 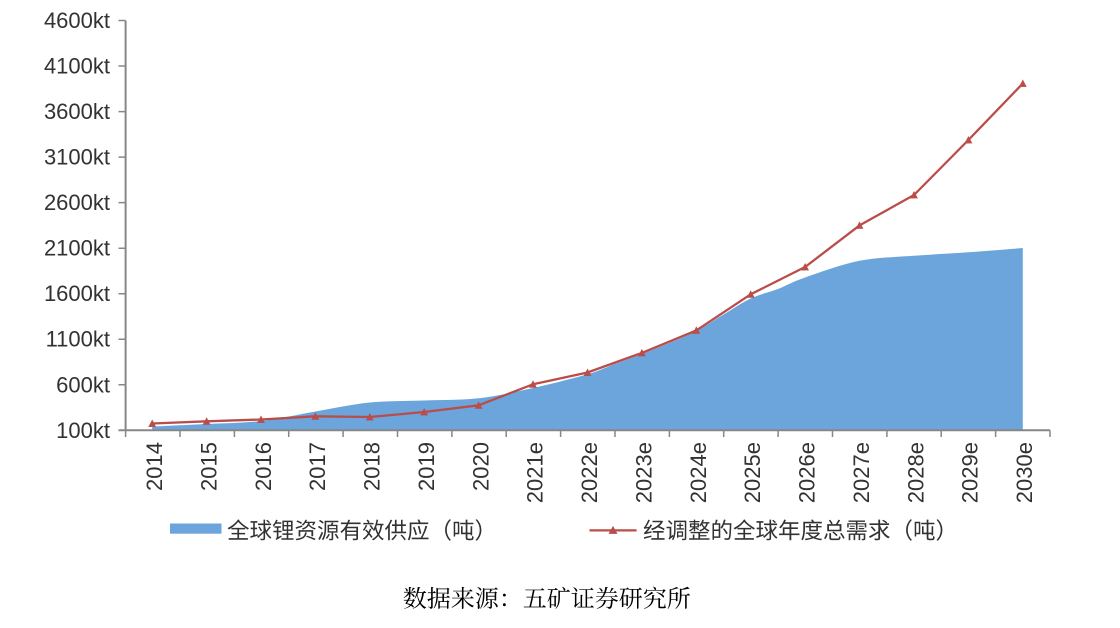 I want to click on svg-text: 2018, so click(x=372, y=466).